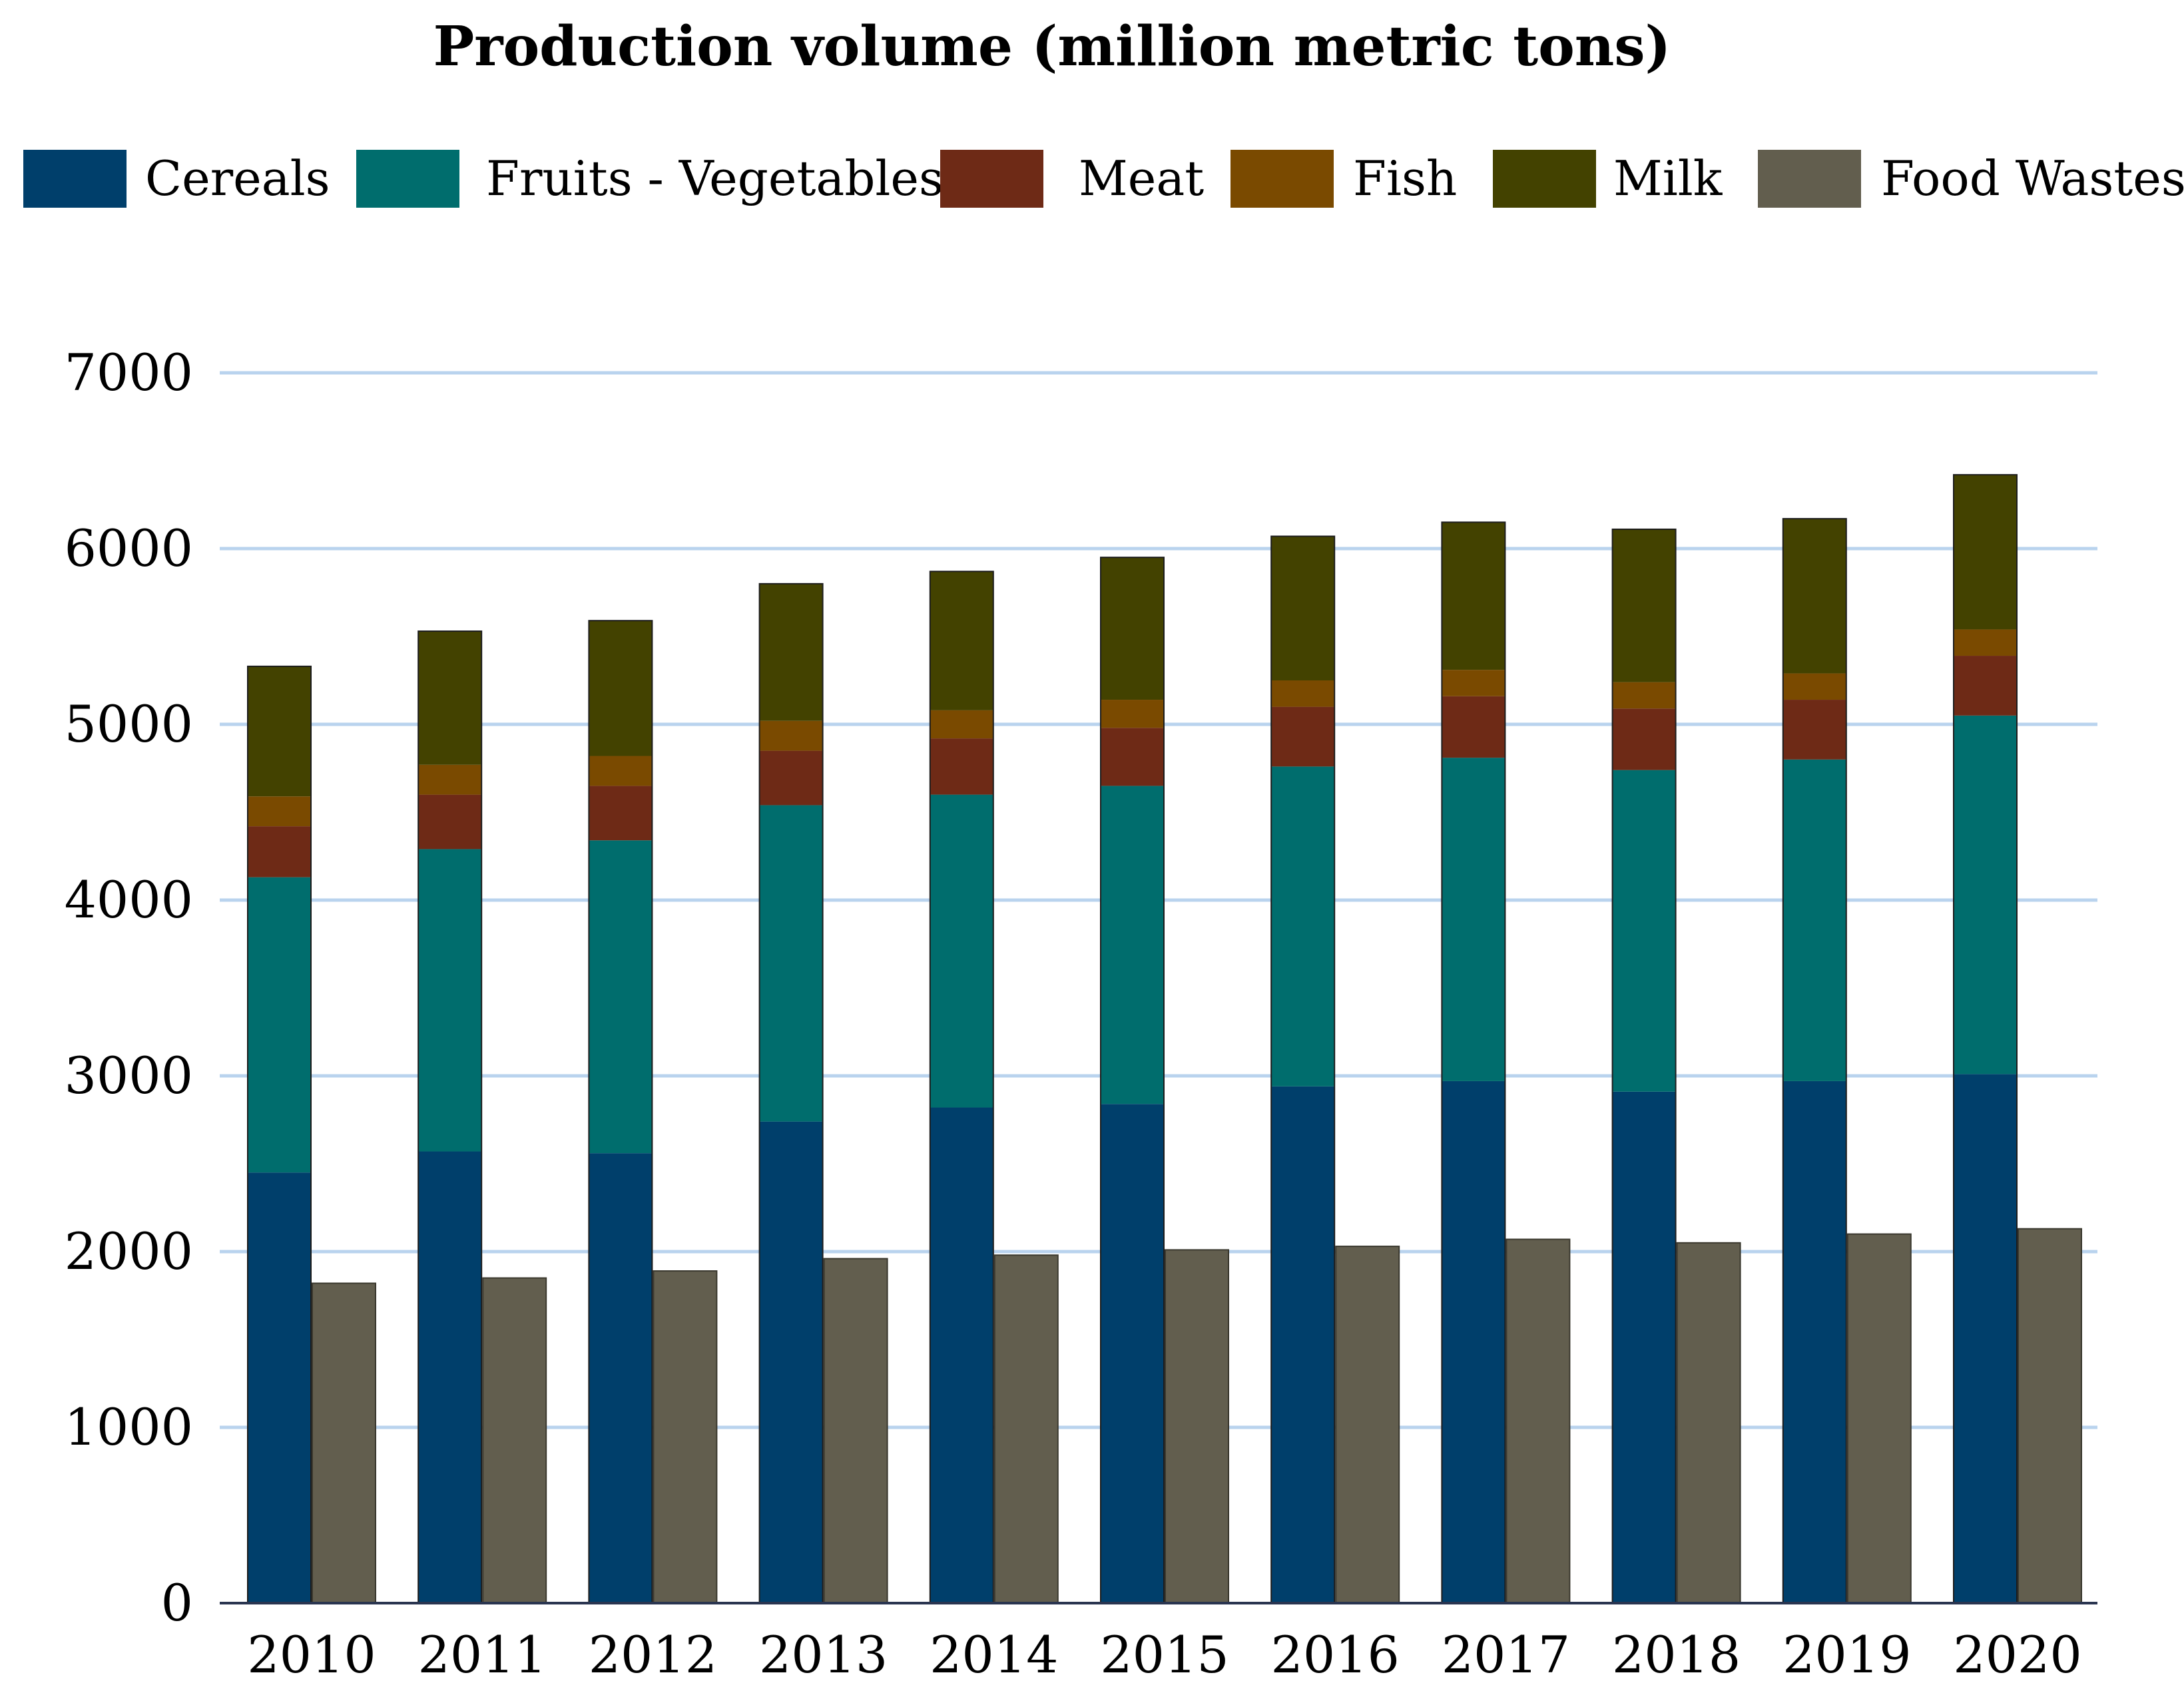 The height and width of the screenshot is (1695, 2184). I want to click on bar-milk-2016, so click(1303, 608).